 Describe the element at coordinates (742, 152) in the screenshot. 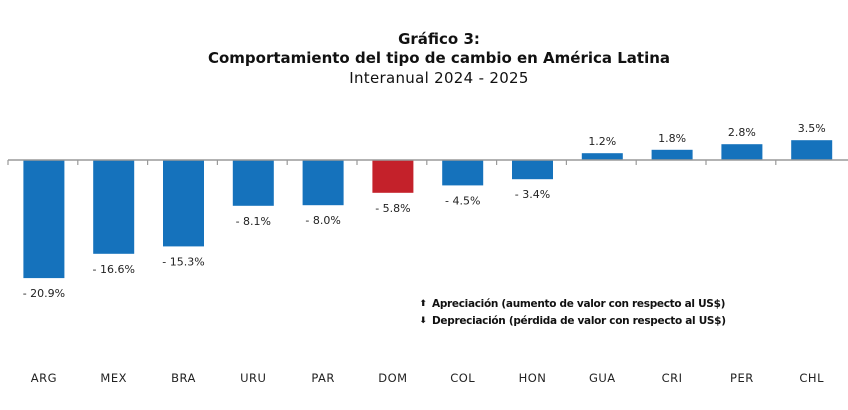

I see `bar-per` at that location.